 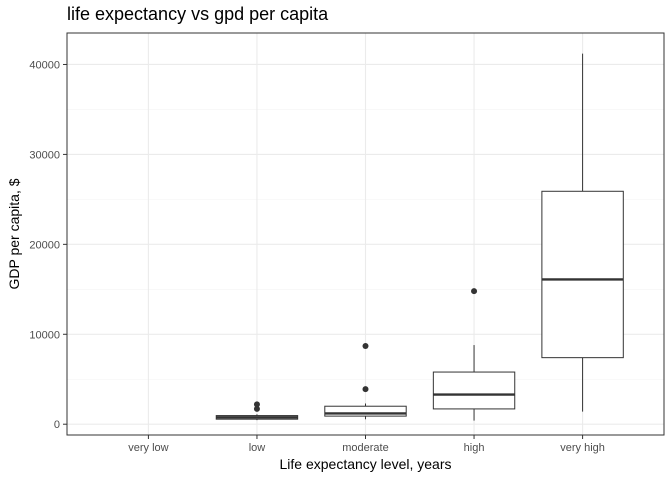 I want to click on y-axis: 0 10000 20000 30000 40000, so click(x=48, y=245).